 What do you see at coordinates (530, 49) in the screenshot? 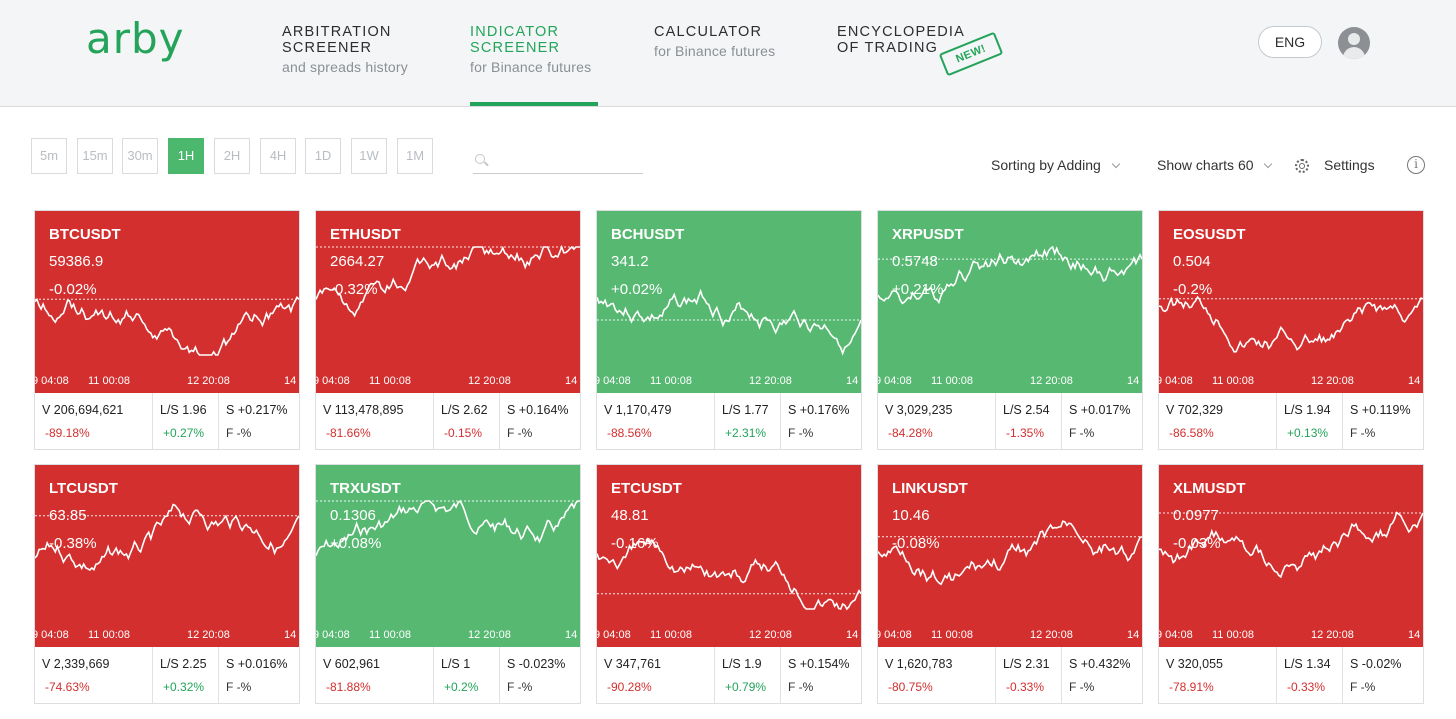
I see `nav-indicator-screener: INDICATOR SCREENER for Binance futures` at bounding box center [530, 49].